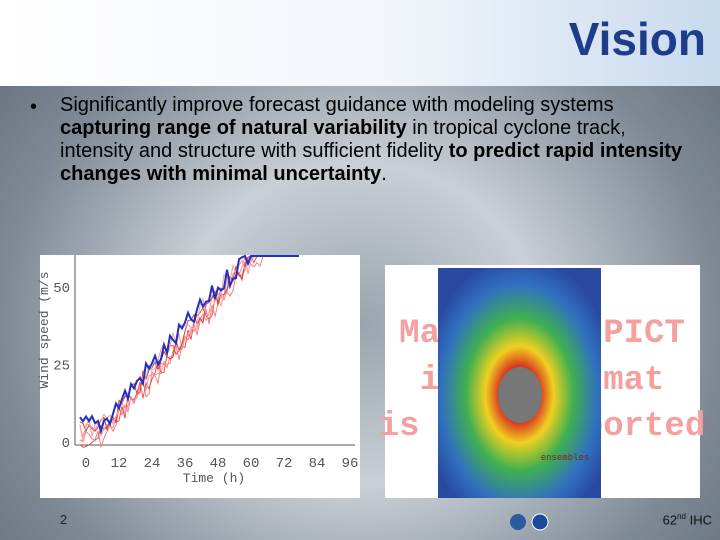 The height and width of the screenshot is (540, 720). Describe the element at coordinates (350, 464) in the screenshot. I see `x-tick-label: 96` at that location.